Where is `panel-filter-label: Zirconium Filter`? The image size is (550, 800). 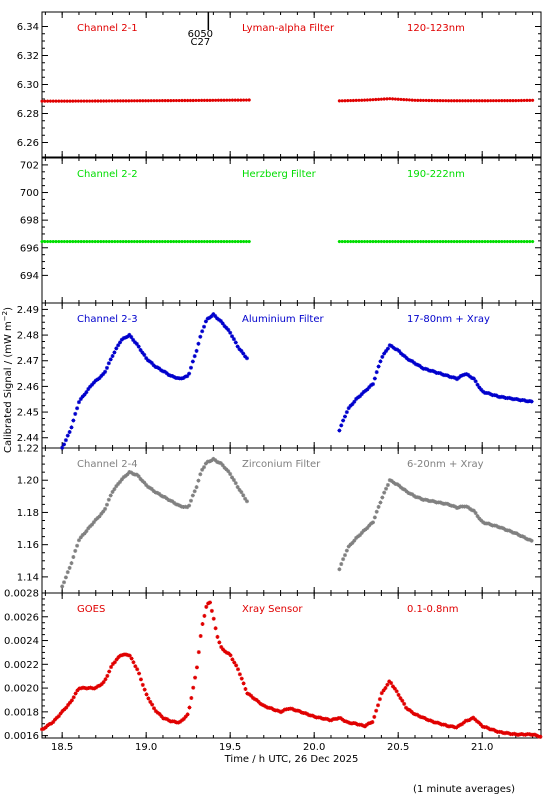
panel-filter-label: Zirconium Filter is located at coordinates (281, 464).